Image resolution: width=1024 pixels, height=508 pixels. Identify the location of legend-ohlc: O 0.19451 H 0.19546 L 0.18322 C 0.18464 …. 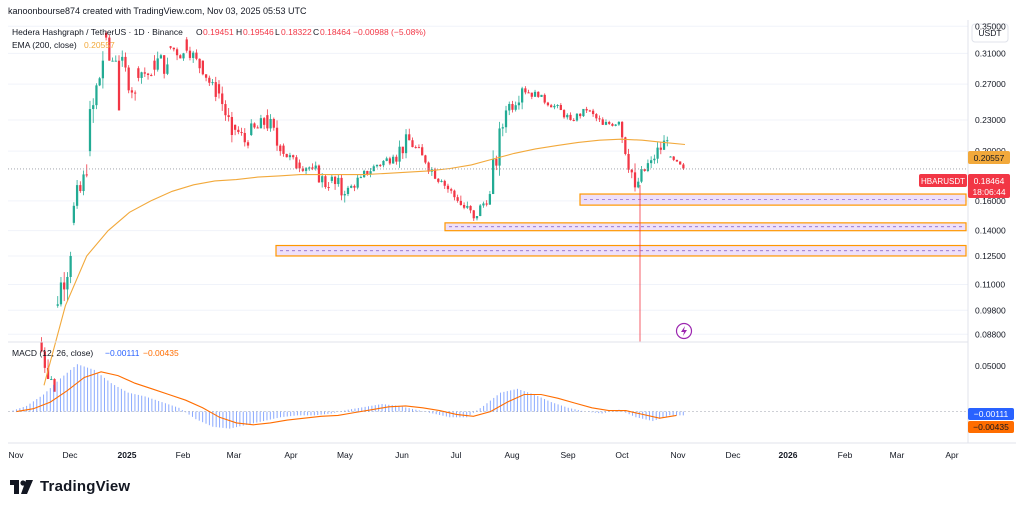
(311, 32).